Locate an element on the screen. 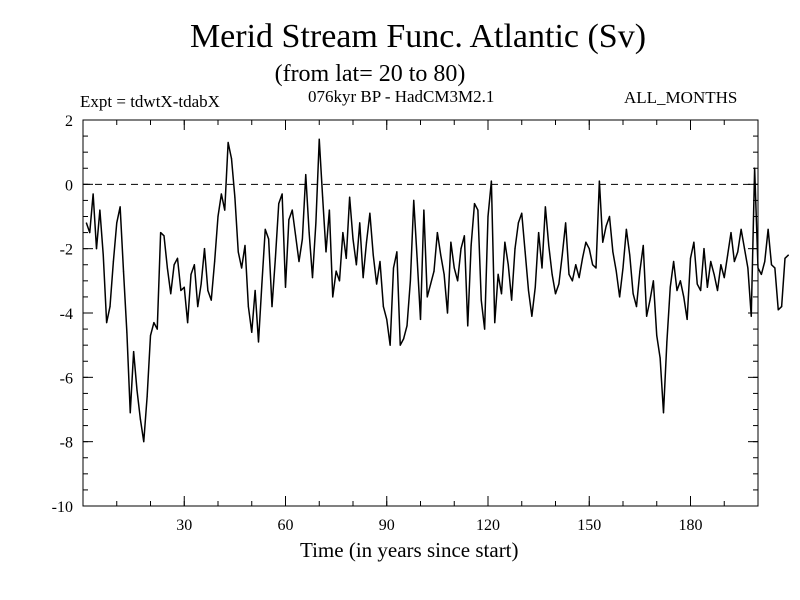 This screenshot has width=800, height=600. x-tick-label: 150 is located at coordinates (589, 525).